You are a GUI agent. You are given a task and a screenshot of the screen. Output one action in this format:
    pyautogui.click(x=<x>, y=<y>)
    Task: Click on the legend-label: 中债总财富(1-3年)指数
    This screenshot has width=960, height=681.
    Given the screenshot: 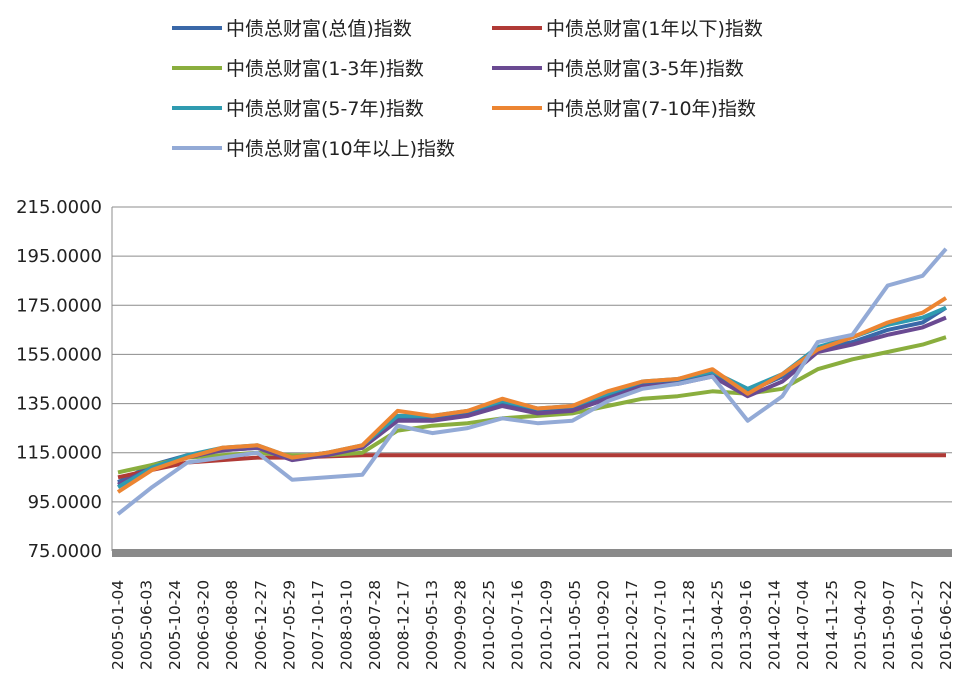 What is the action you would take?
    pyautogui.click(x=325, y=69)
    